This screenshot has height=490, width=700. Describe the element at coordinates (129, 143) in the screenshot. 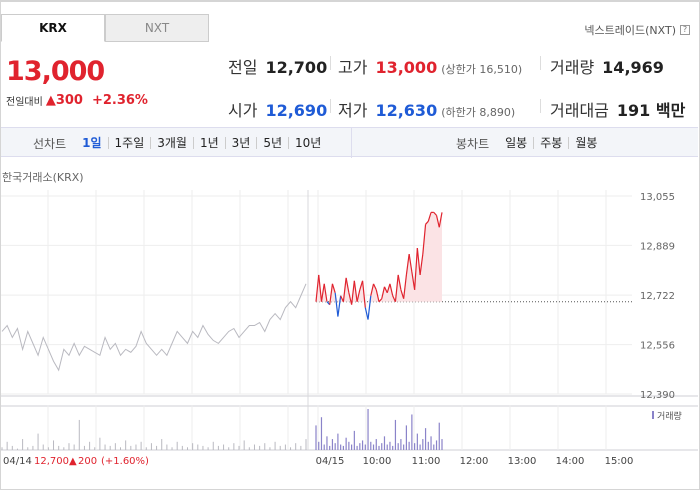

I see `period-1w: 1주일` at that location.